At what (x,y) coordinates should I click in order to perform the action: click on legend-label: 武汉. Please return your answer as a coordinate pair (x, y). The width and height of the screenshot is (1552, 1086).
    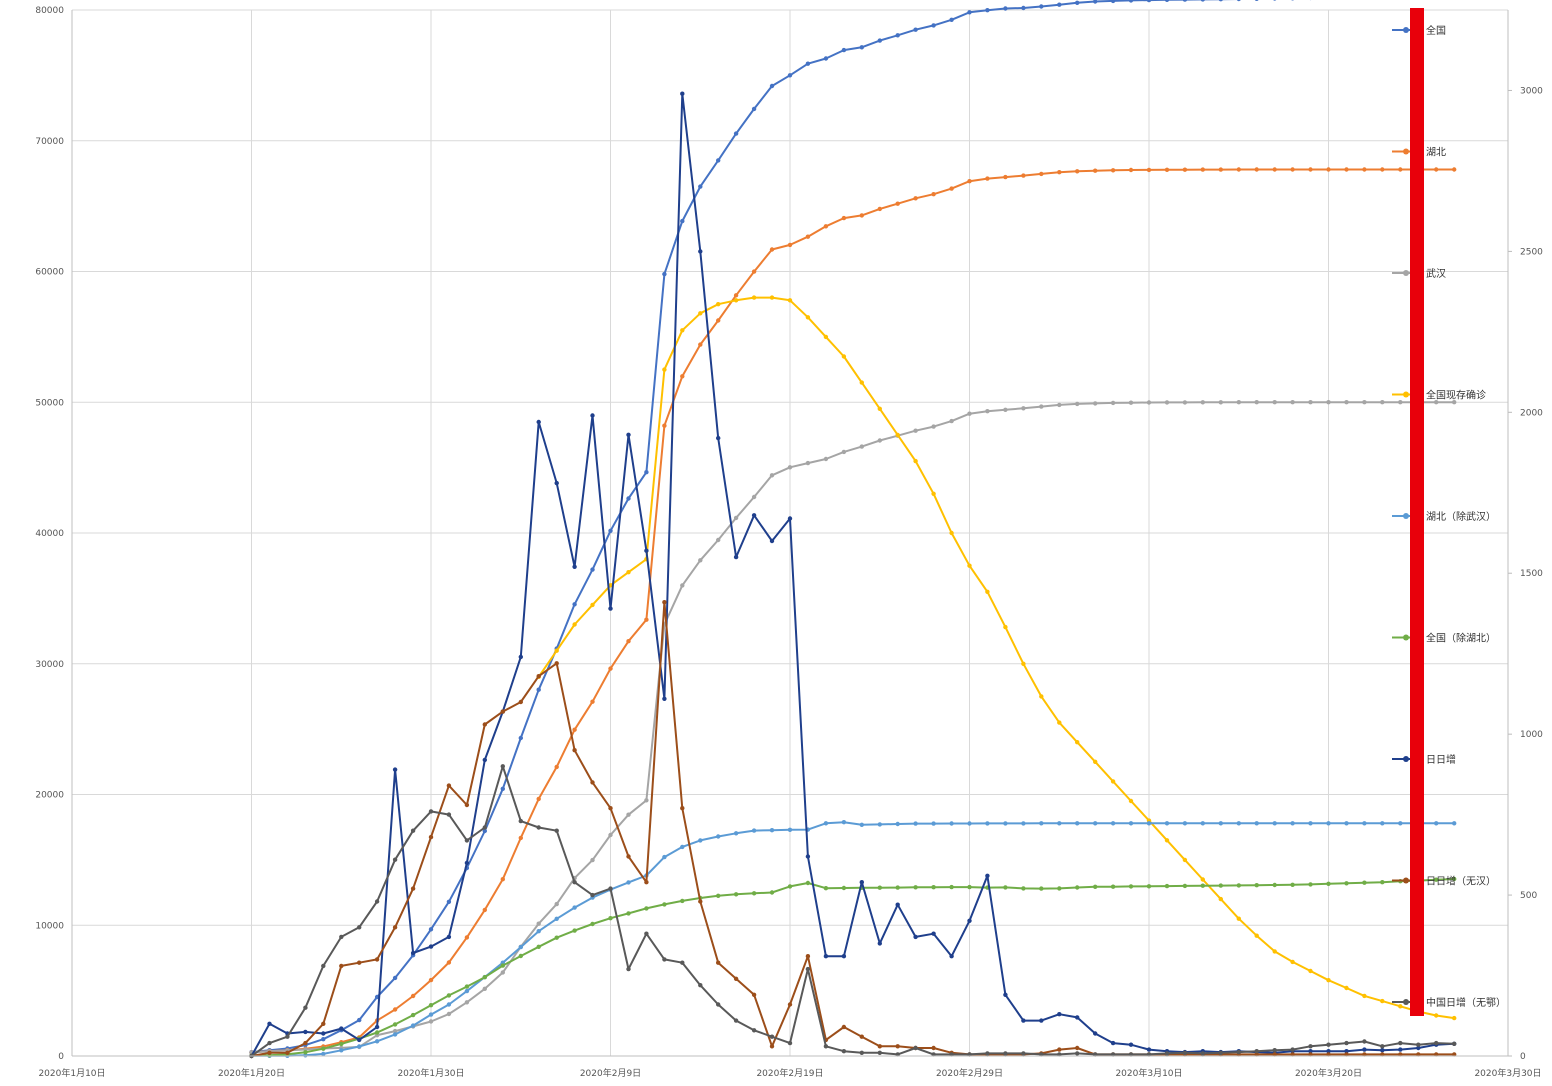
    Looking at the image, I should click on (1436, 273).